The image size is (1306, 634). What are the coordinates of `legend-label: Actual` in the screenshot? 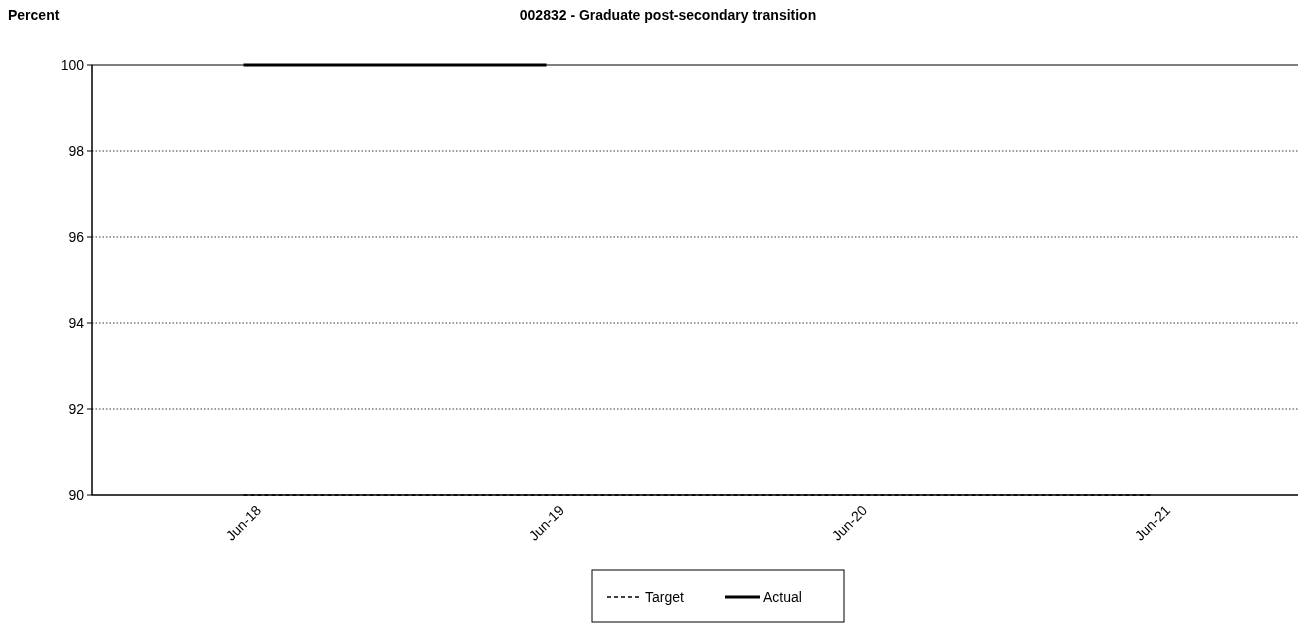 It's located at (782, 596).